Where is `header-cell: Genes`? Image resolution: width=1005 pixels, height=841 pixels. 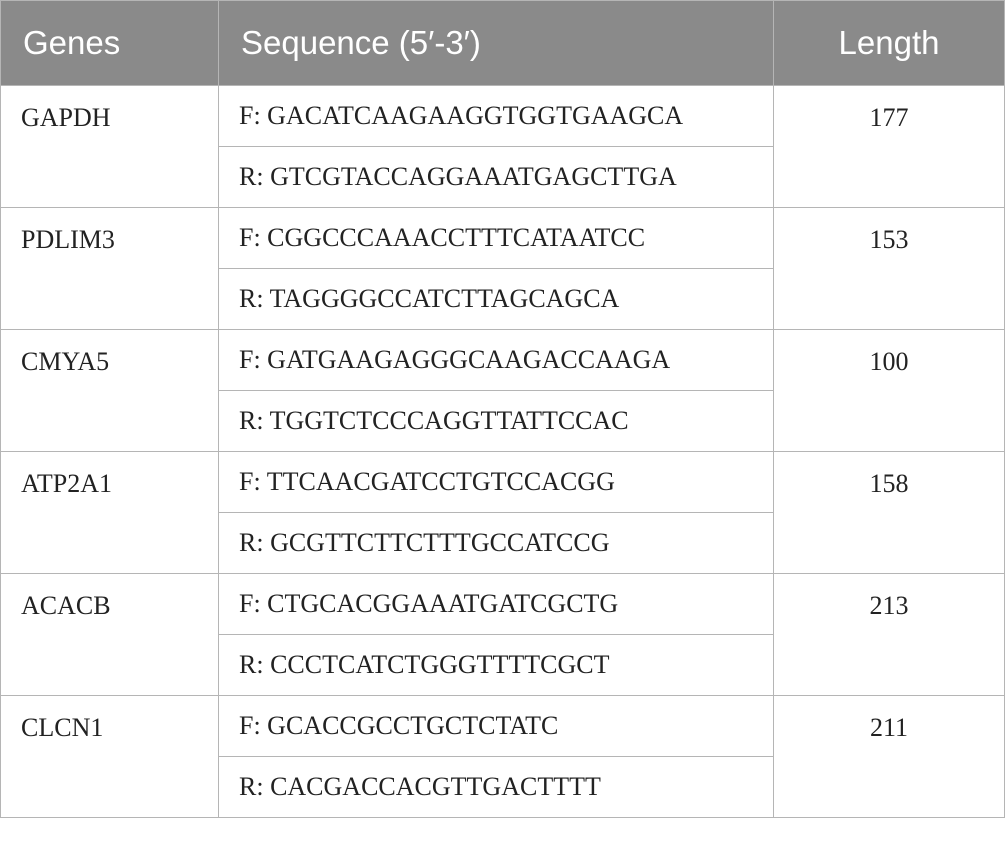 header-cell: Genes is located at coordinates (109, 43).